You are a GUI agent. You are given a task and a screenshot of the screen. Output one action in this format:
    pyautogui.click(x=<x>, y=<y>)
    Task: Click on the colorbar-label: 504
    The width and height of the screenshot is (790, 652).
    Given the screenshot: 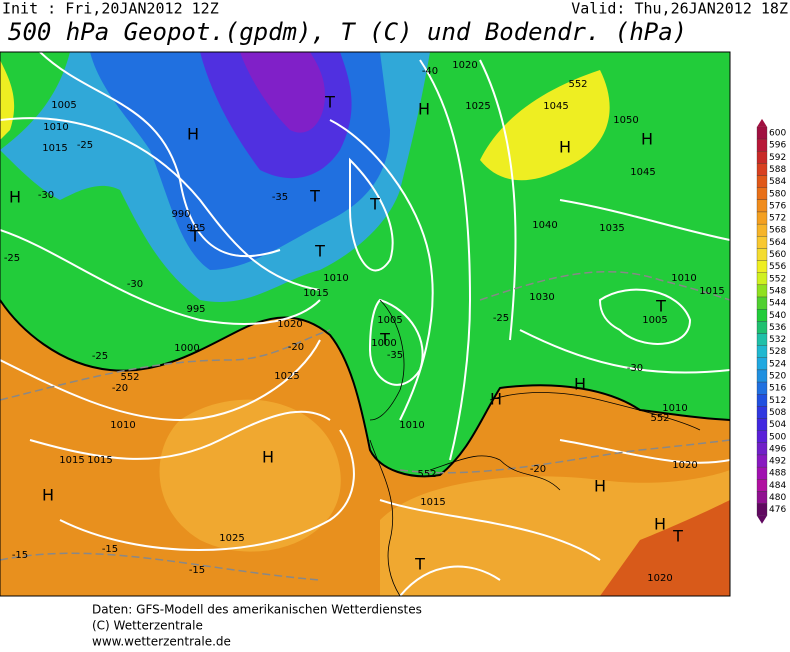 What is the action you would take?
    pyautogui.click(x=777, y=425)
    